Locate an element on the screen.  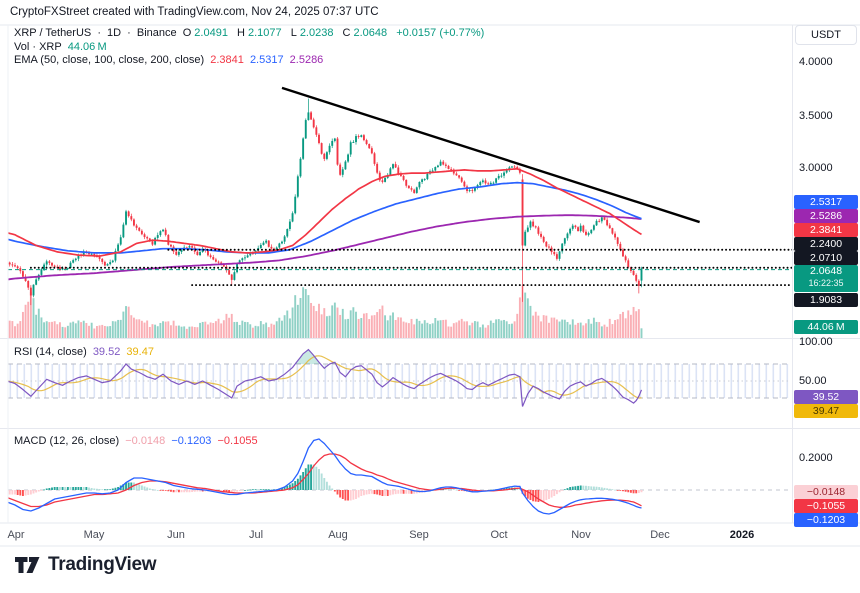
ema100-price-badge: 2.5317 is located at coordinates (826, 202).